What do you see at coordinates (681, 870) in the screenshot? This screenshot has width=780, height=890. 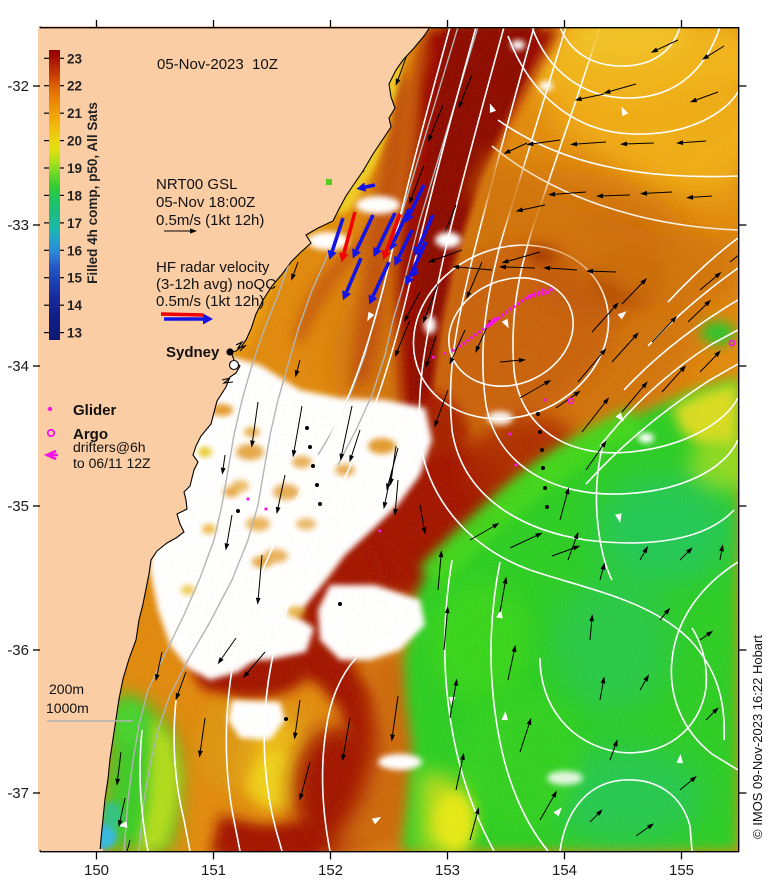 I see `svg-text: 155` at bounding box center [681, 870].